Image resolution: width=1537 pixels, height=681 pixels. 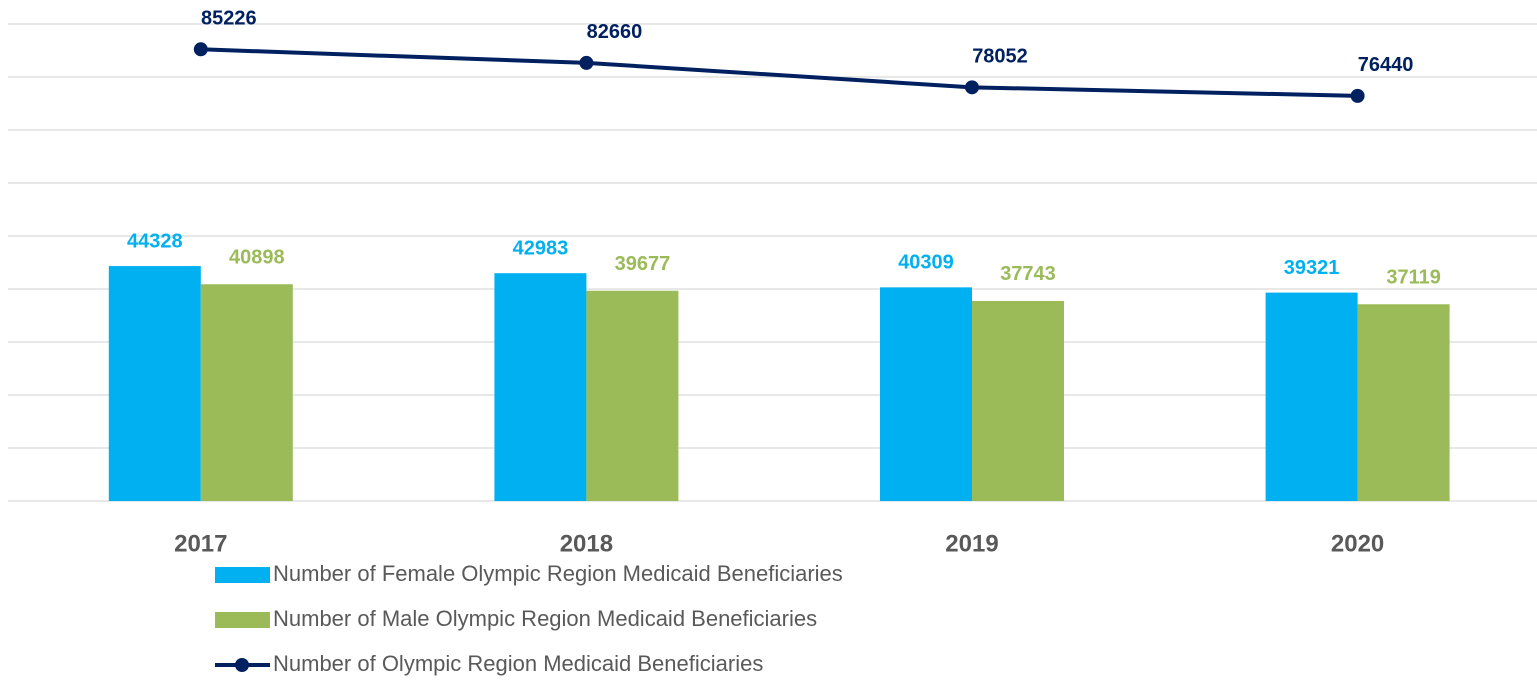 I want to click on x-tick-label: 2019, so click(x=971, y=543).